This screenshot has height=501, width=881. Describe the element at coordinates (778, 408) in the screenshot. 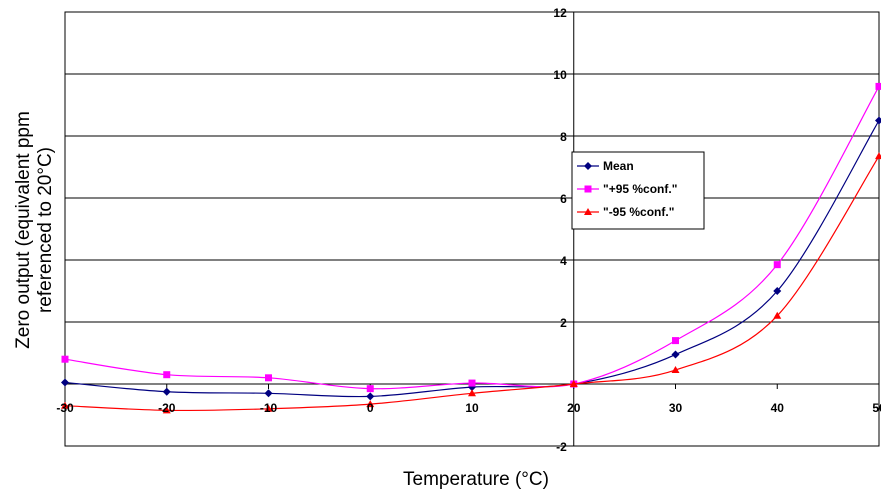

I see `x-tick-label: 40` at that location.